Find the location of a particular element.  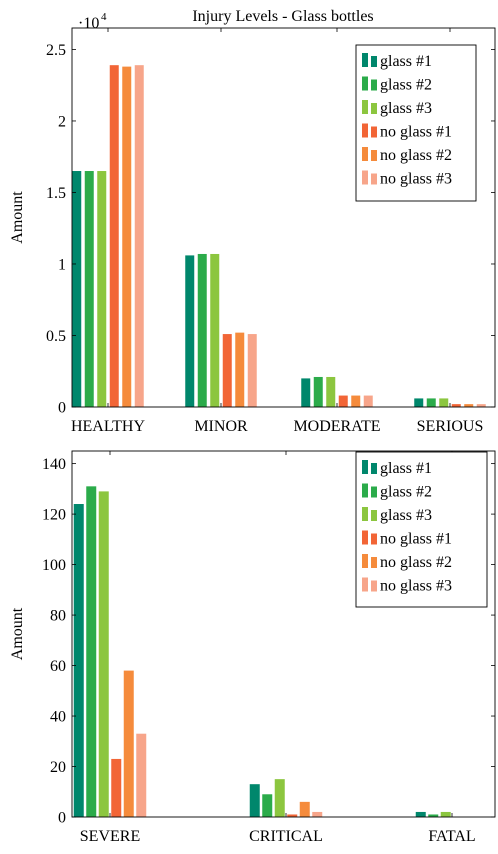

chart-title: Injury Levels - Glass bottles is located at coordinates (282, 16).